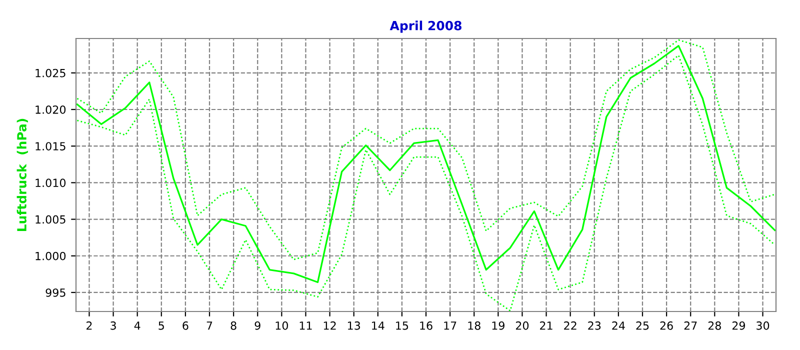 Image resolution: width=800 pixels, height=350 pixels. What do you see at coordinates (282, 325) in the screenshot?
I see `x-tick-label: 10` at bounding box center [282, 325].